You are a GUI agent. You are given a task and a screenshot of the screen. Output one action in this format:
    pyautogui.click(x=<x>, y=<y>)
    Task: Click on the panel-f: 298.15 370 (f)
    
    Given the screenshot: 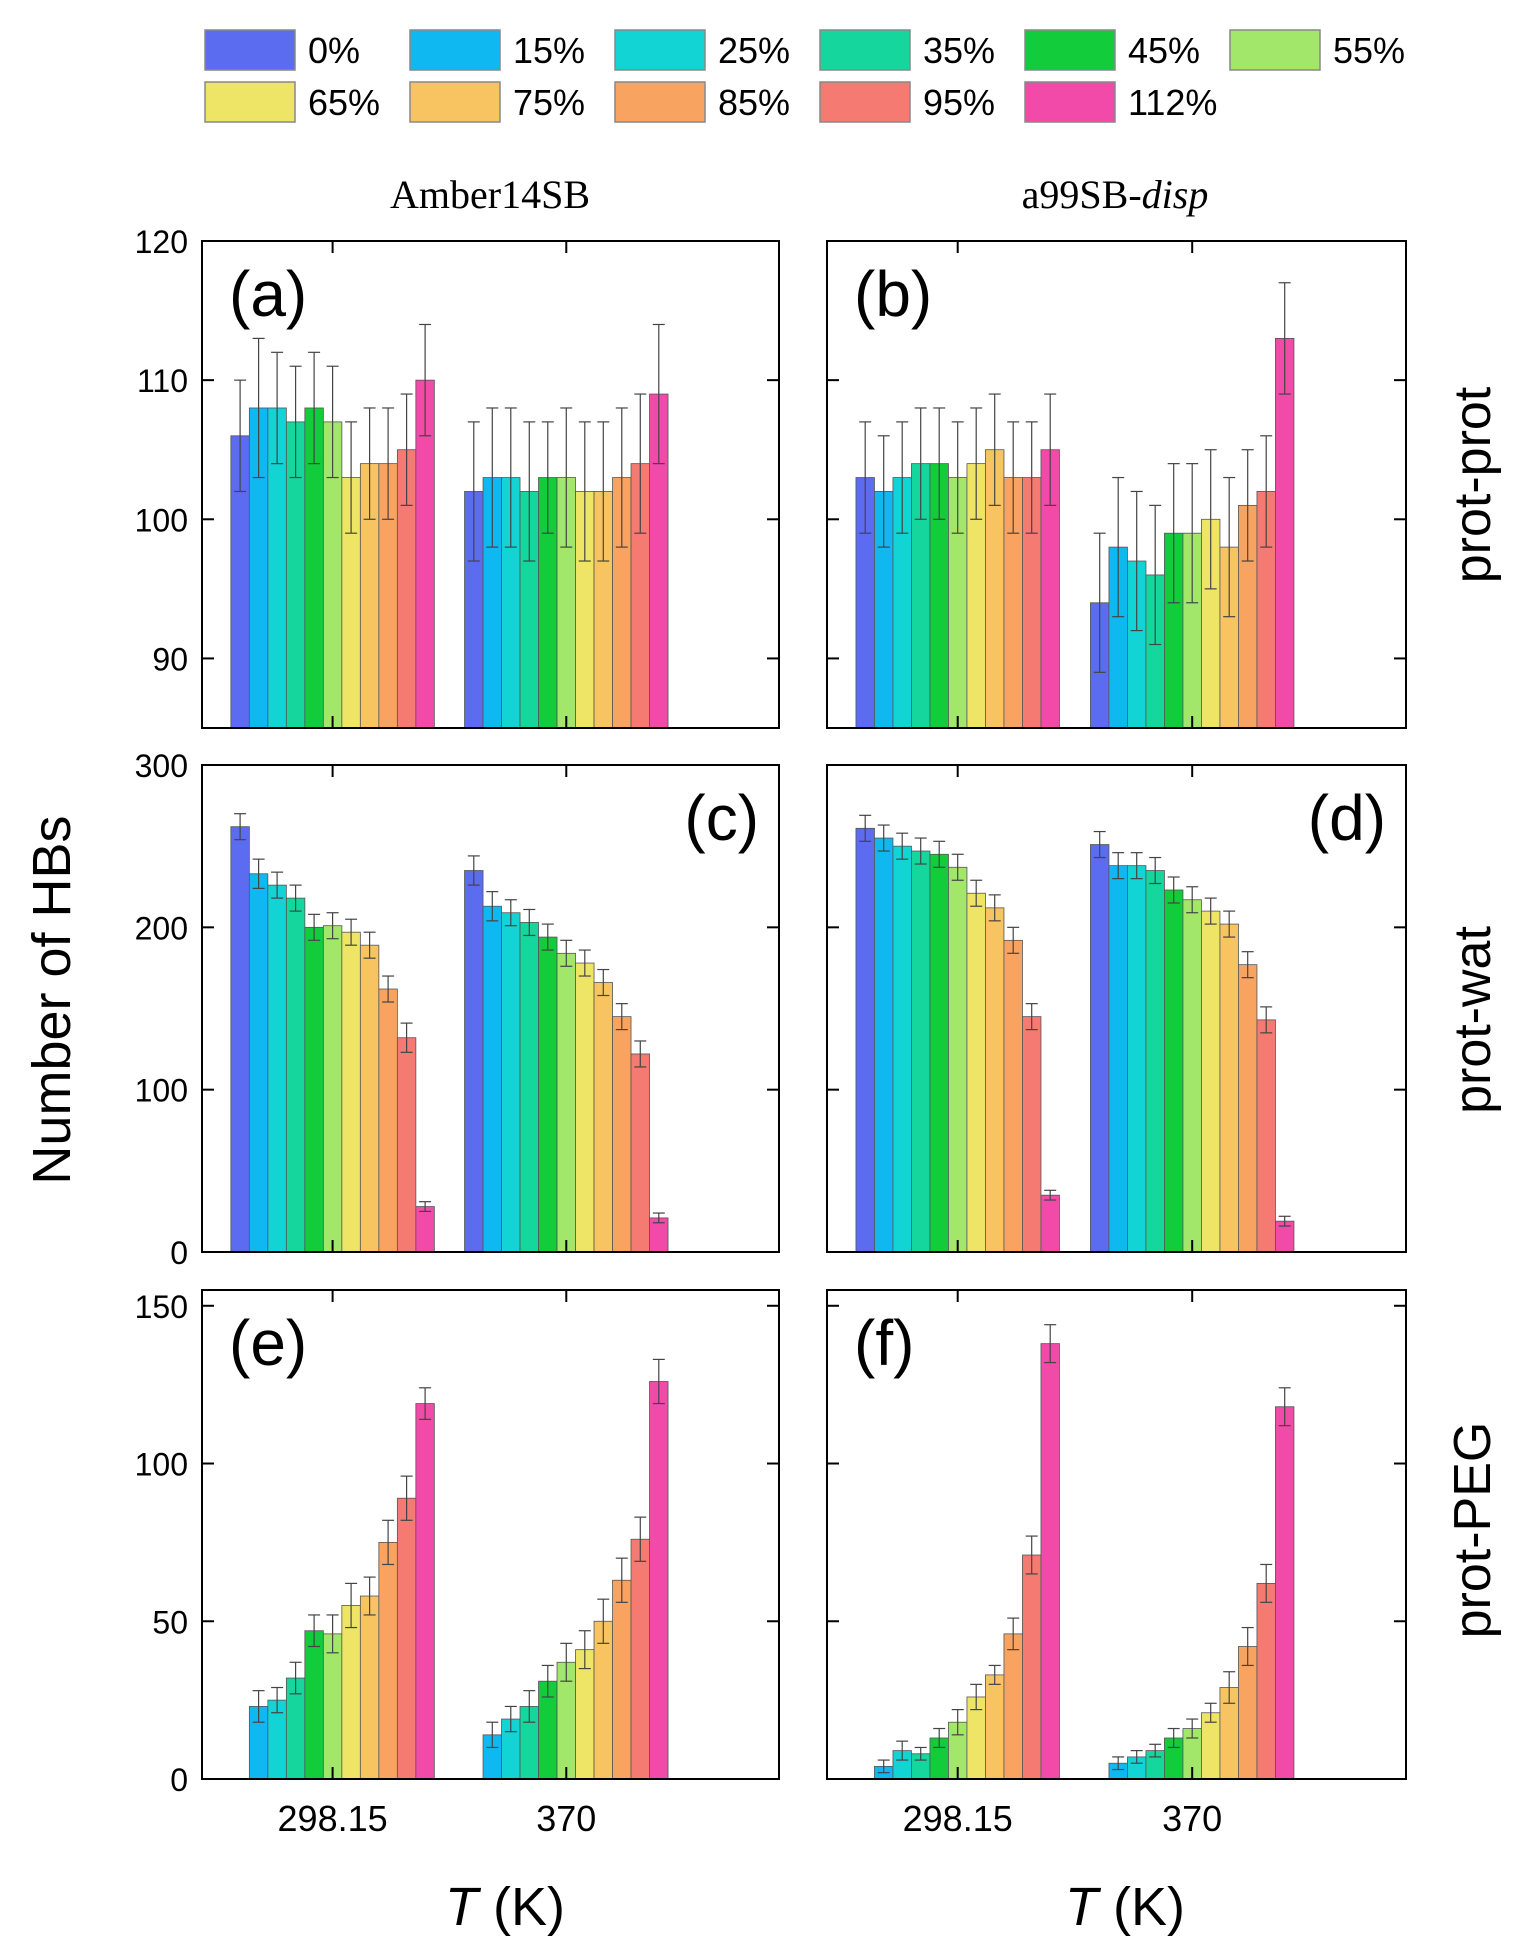 What is the action you would take?
    pyautogui.click(x=1116, y=1564)
    